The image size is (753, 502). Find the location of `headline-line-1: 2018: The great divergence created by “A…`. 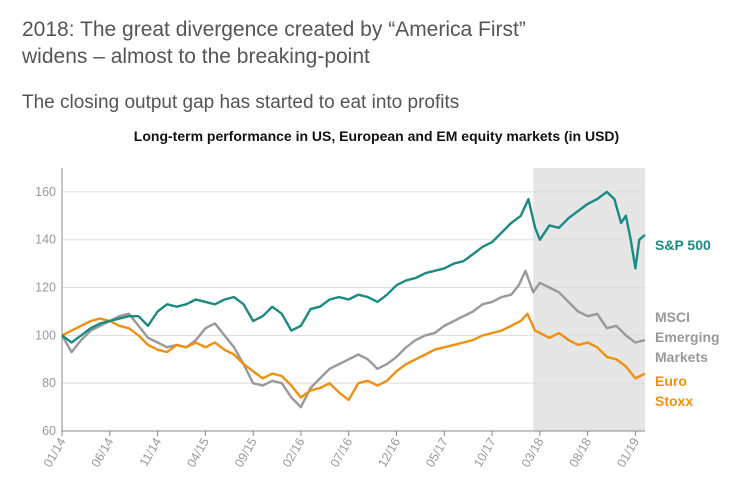

headline-line-1: 2018: The great divergence created by “A… is located at coordinates (274, 29).